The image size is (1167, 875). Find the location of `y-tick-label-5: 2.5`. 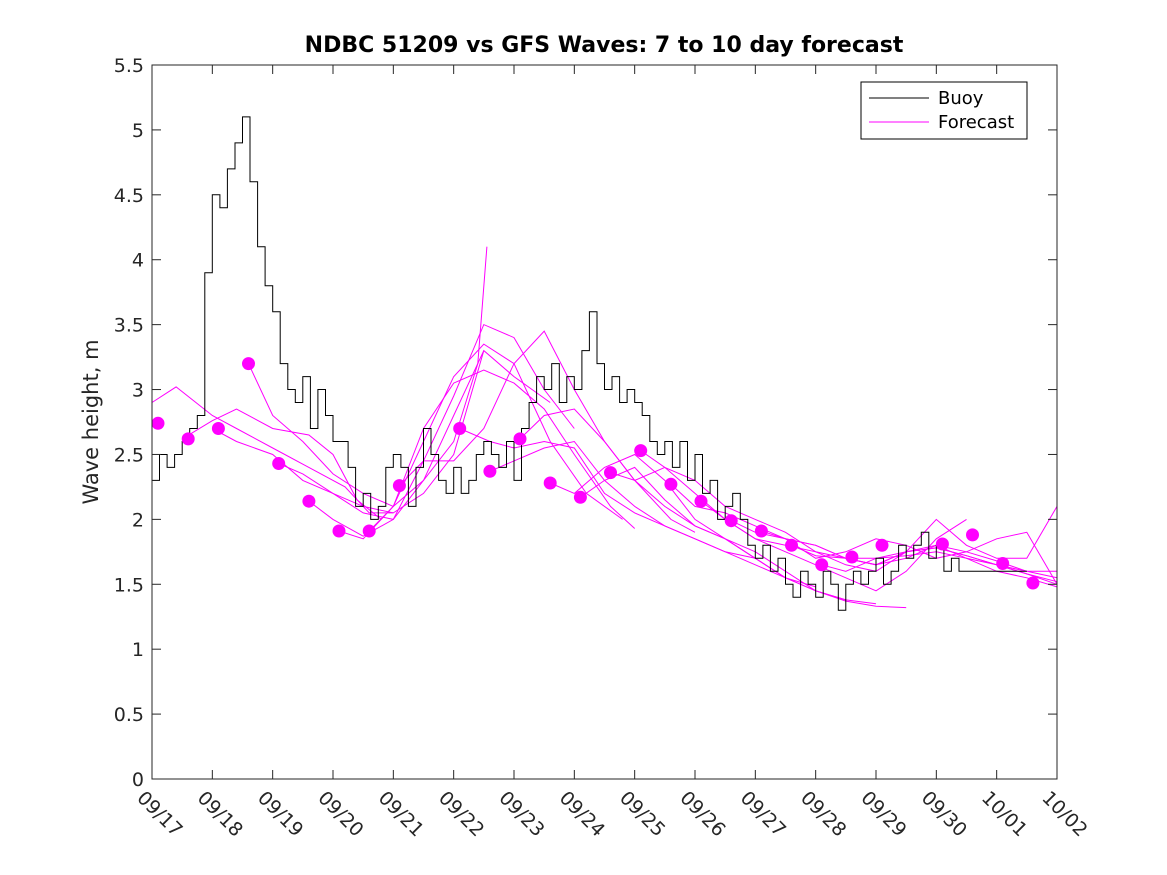

y-tick-label-5: 2.5 is located at coordinates (129, 455).